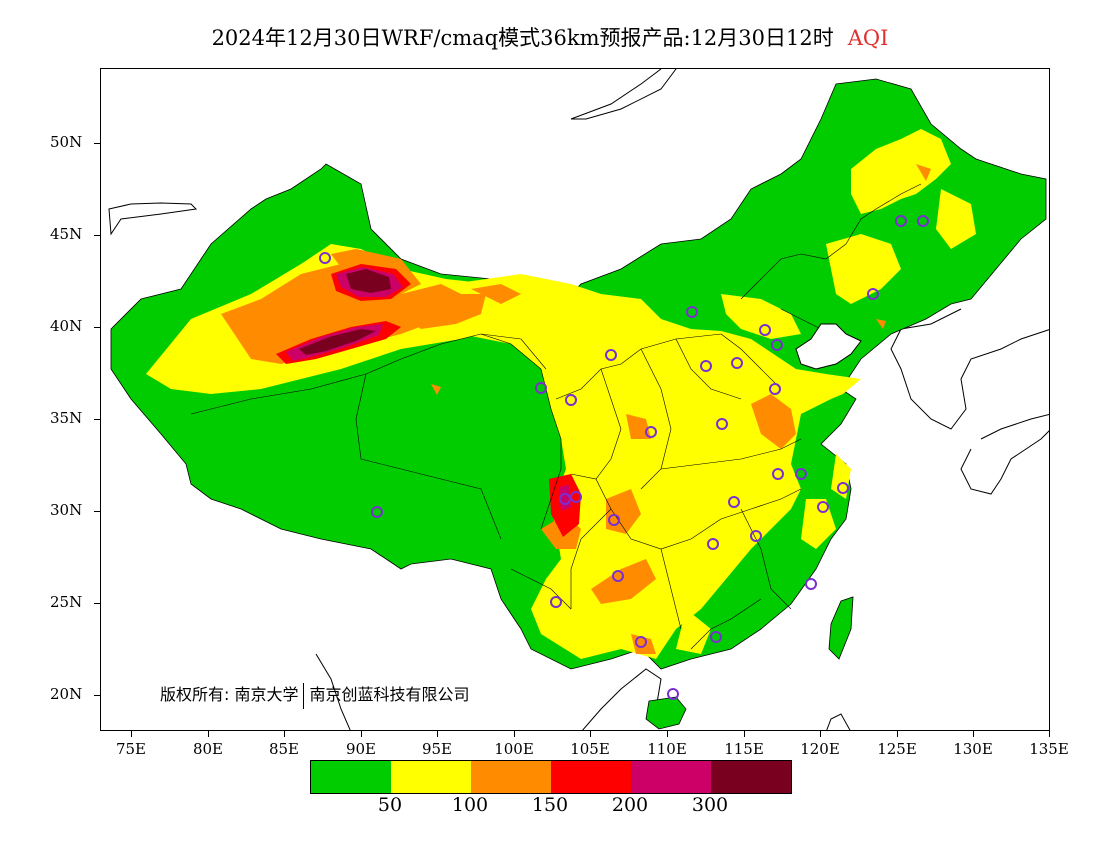  I want to click on hainan-island, so click(666, 713).